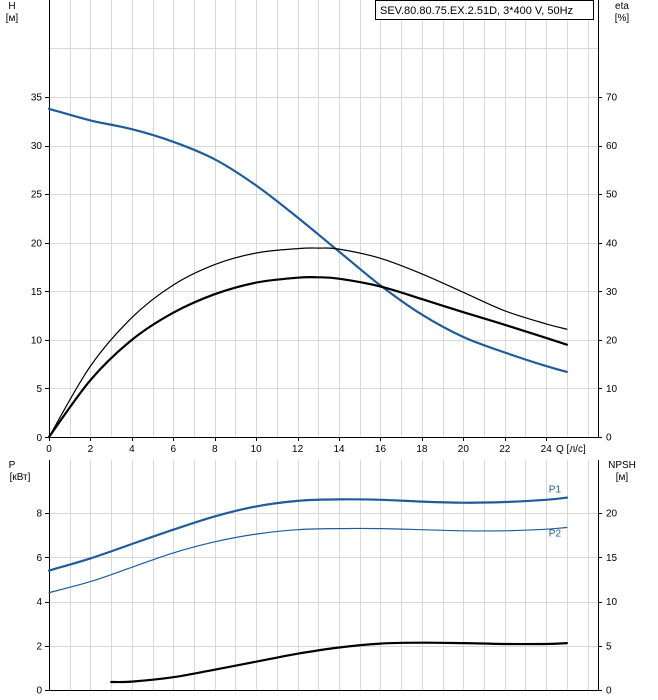 The width and height of the screenshot is (658, 700). I want to click on tick-label-left: 25, so click(37, 195).